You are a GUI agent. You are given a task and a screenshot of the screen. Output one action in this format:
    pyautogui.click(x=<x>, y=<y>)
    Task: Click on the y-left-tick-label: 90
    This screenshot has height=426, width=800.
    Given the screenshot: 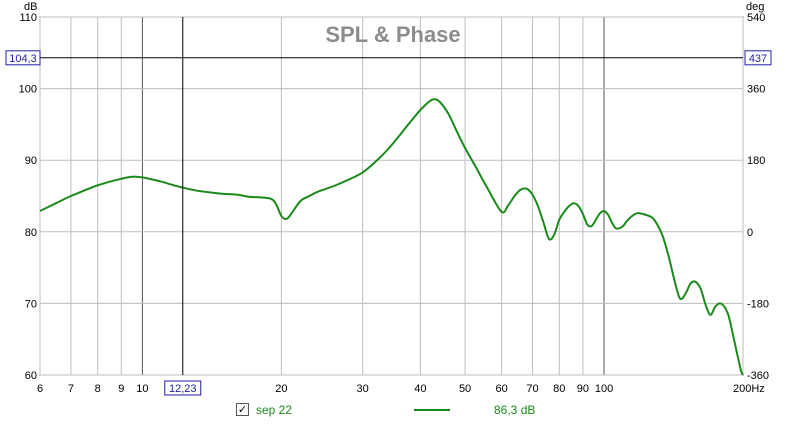 What is the action you would take?
    pyautogui.click(x=31, y=161)
    